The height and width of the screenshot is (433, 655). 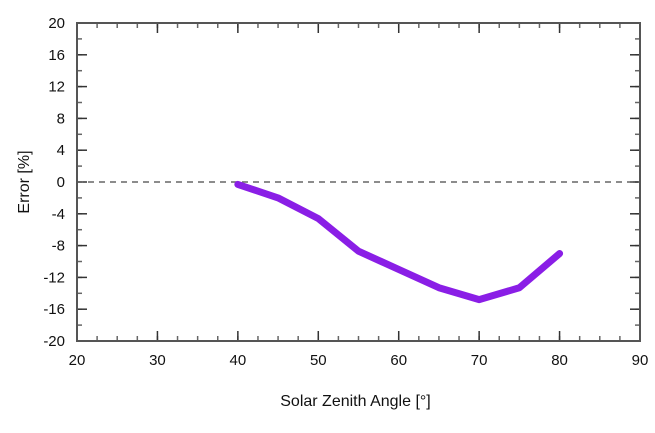 What do you see at coordinates (54, 182) in the screenshot?
I see `y-axis-tick-labels: 20 16 12 8 4 0 -4 -8 -12 -16 -20` at bounding box center [54, 182].